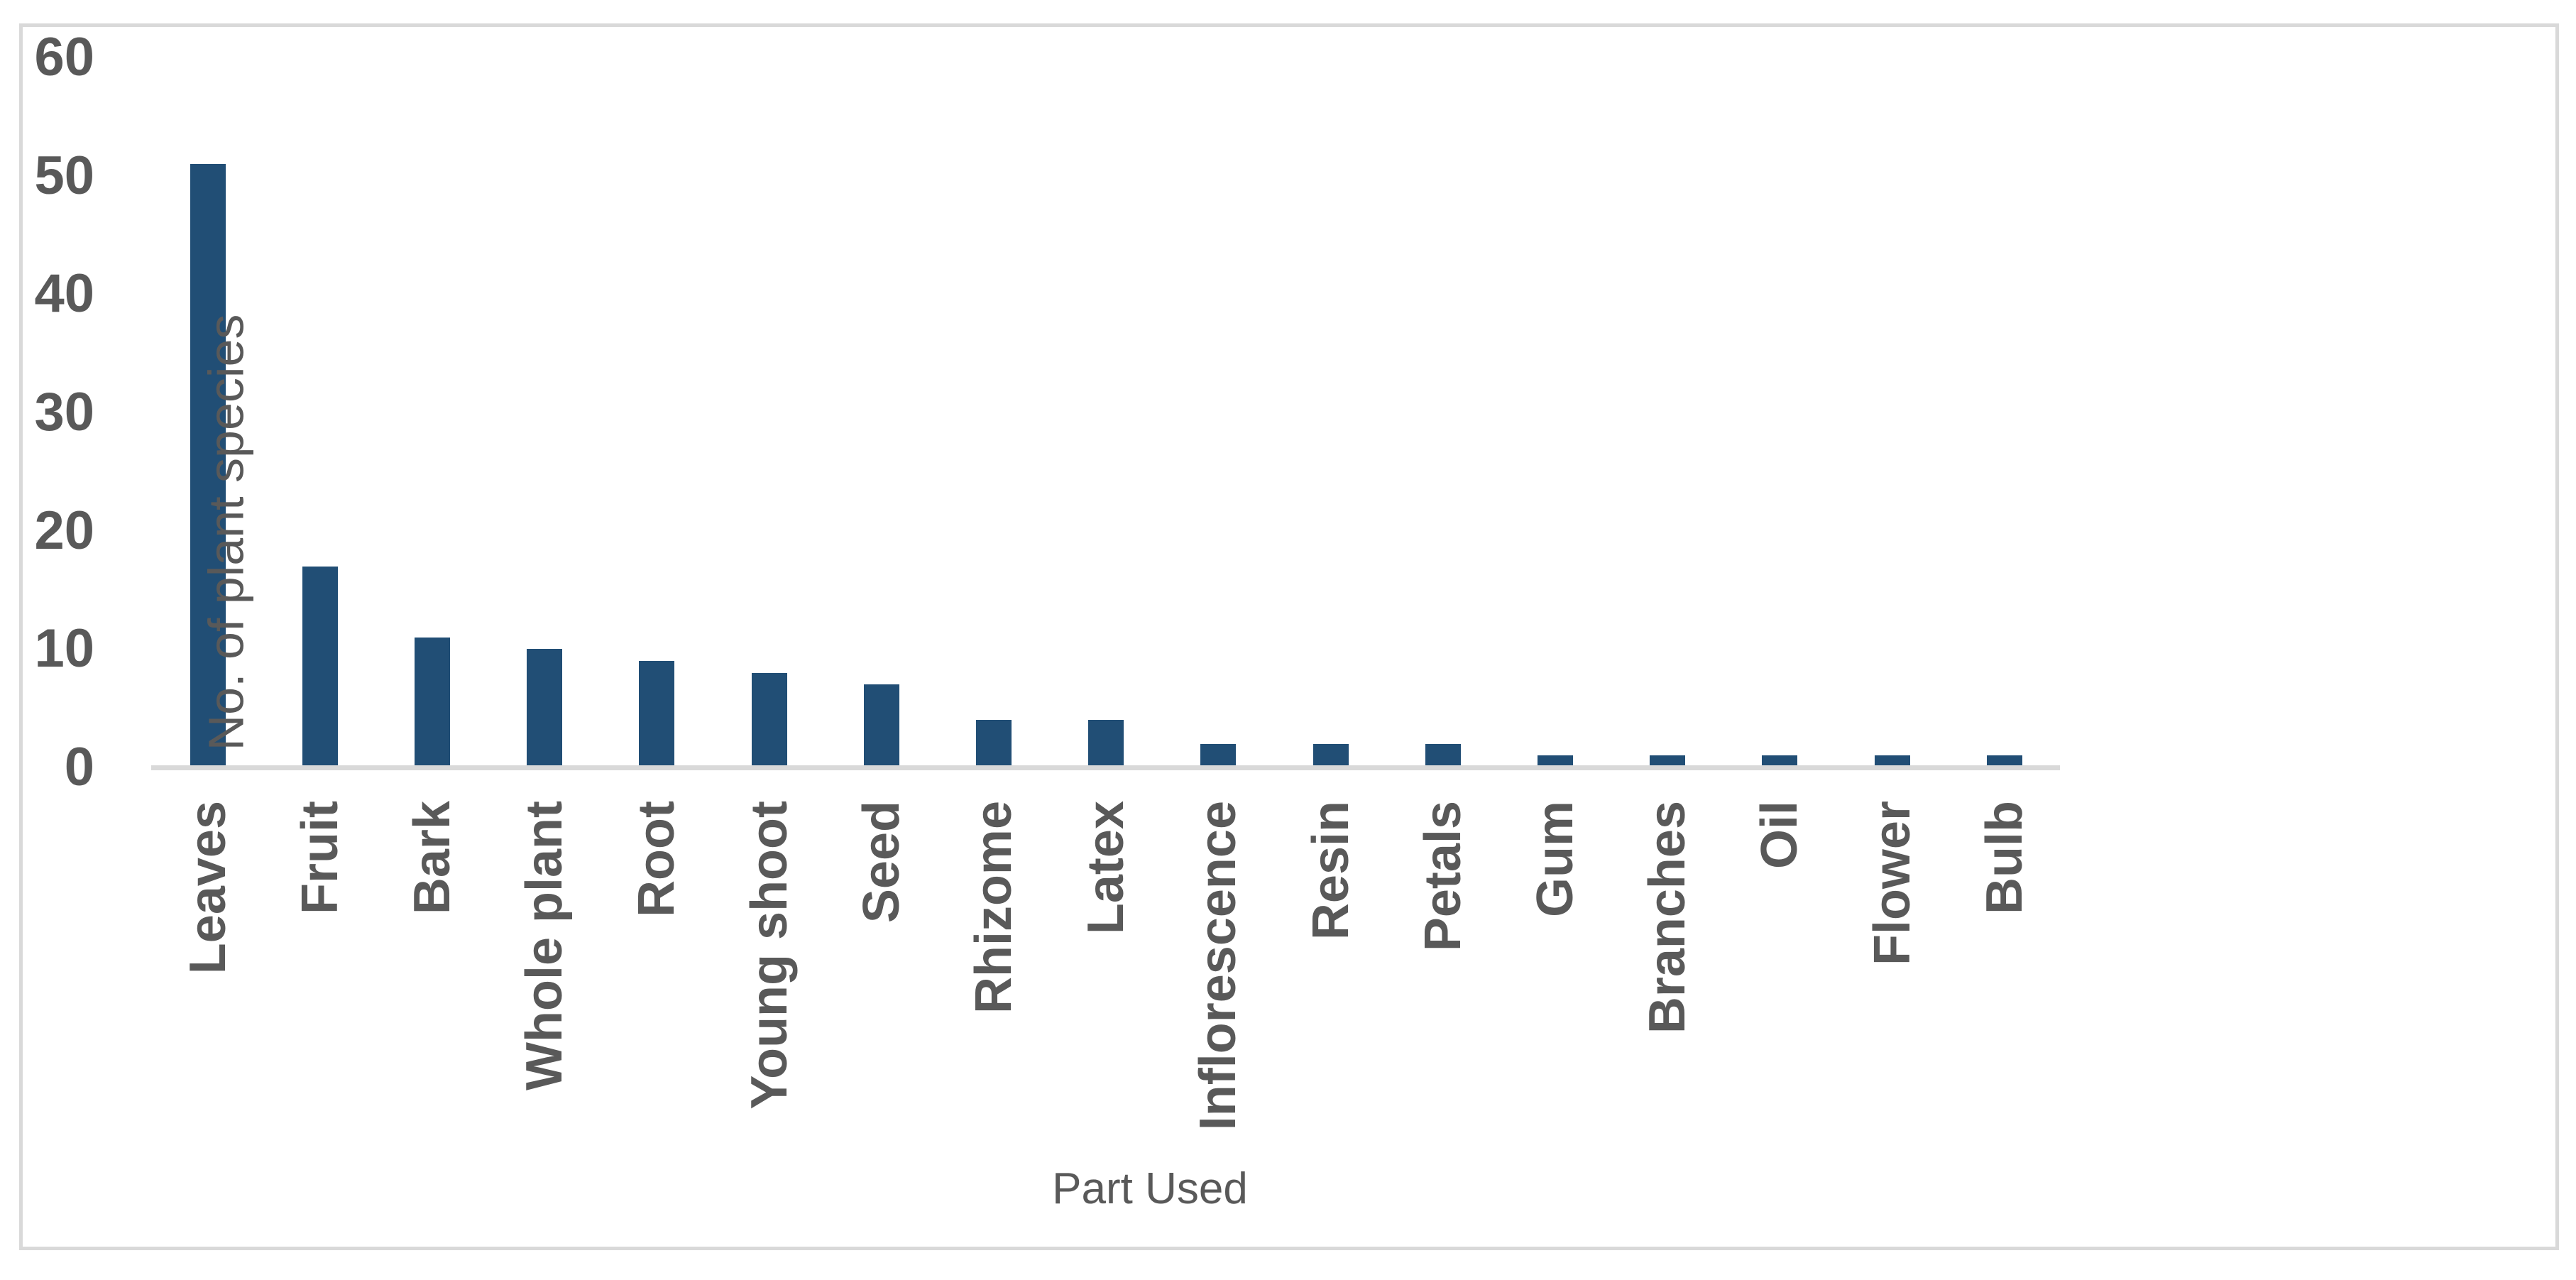 The width and height of the screenshot is (2576, 1280). I want to click on x-axis-title: Part Used, so click(1150, 1189).